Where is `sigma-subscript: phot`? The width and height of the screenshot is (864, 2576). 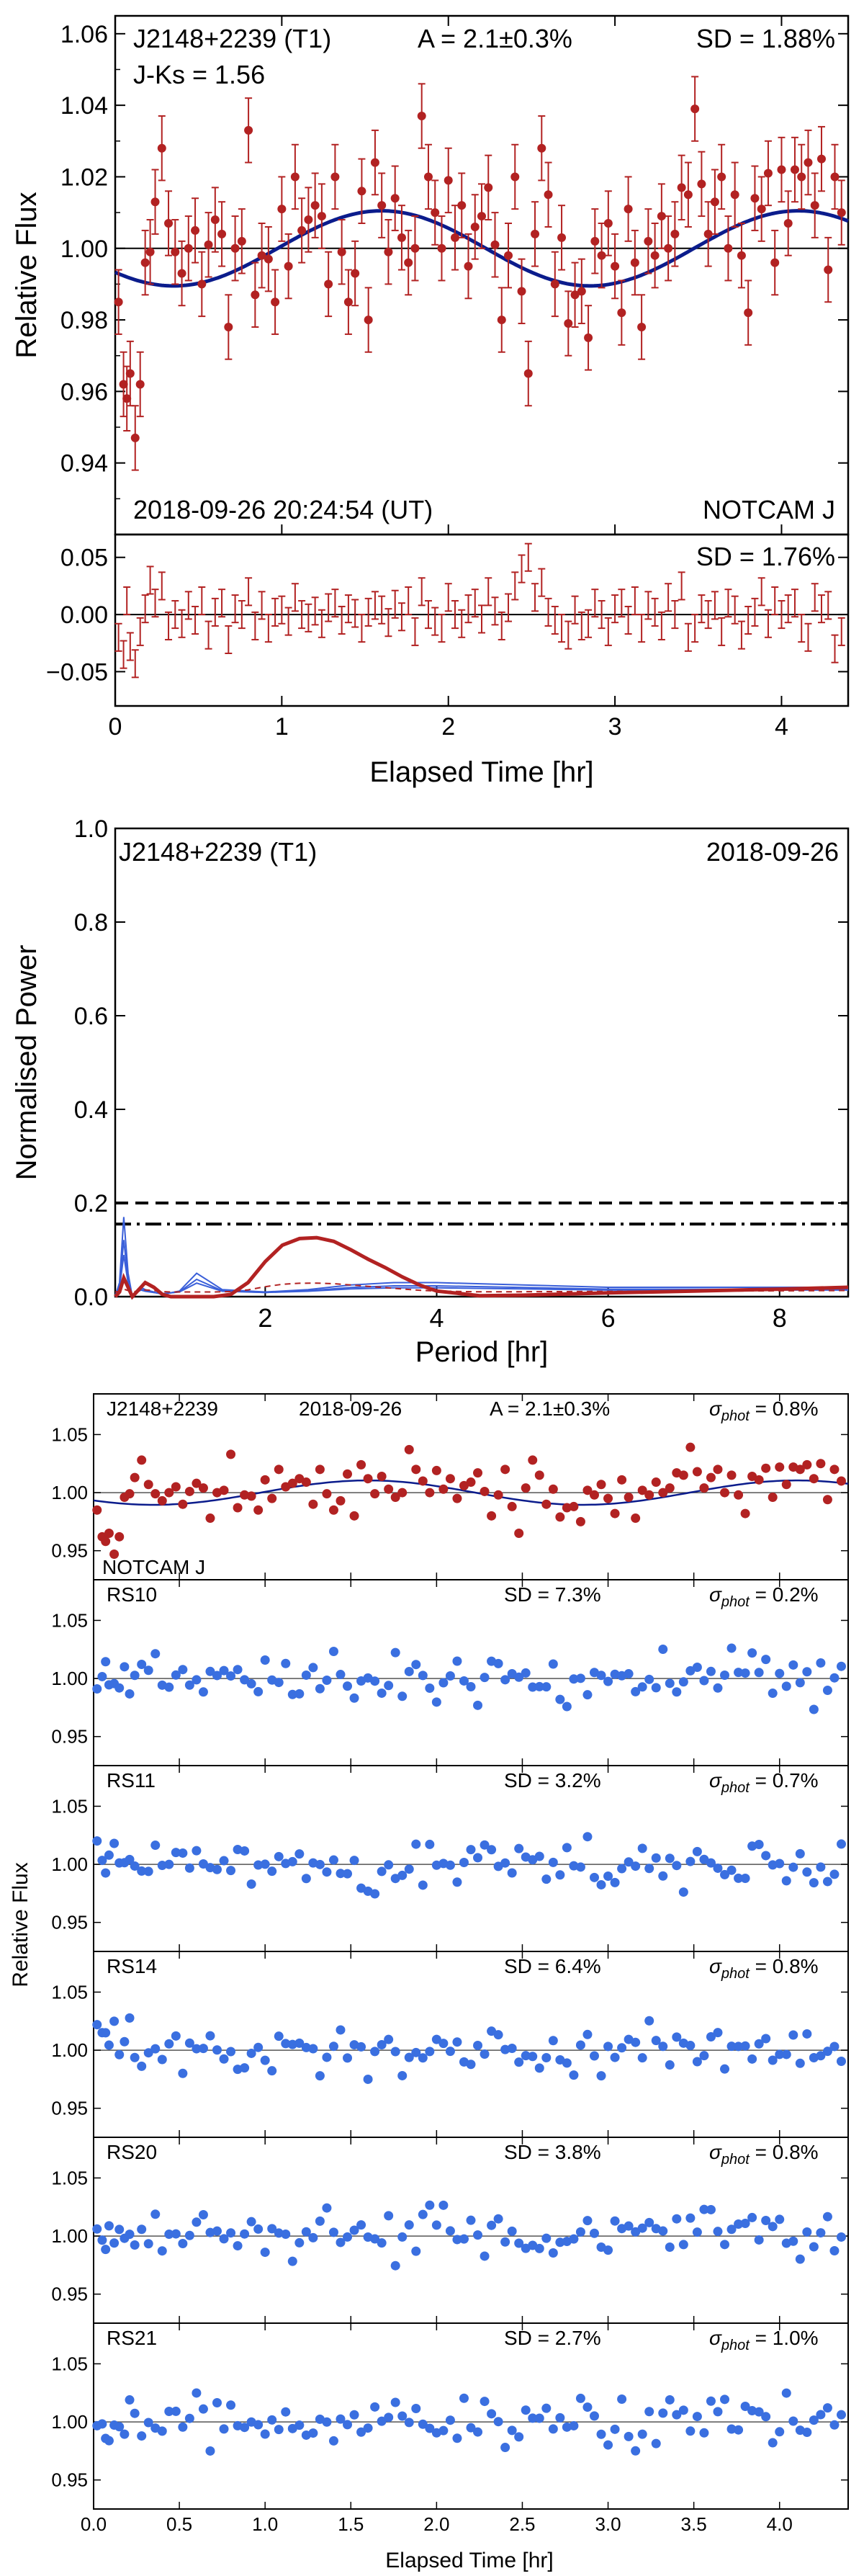
sigma-subscript: phot is located at coordinates (735, 1416).